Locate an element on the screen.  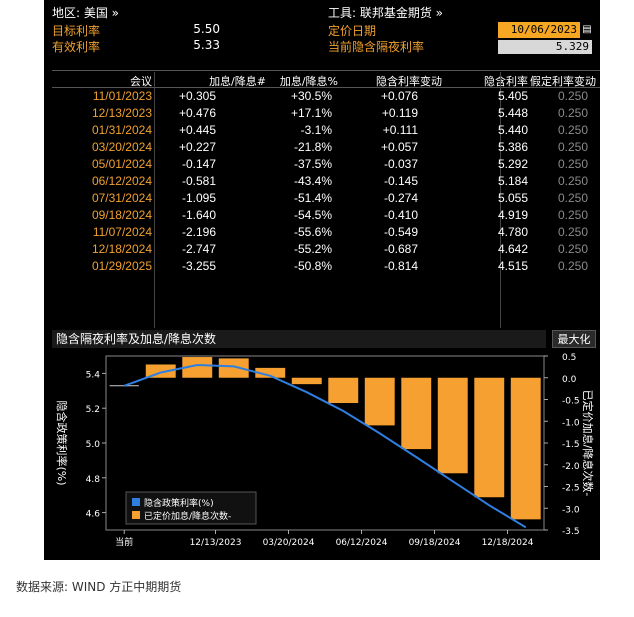
meeting-date-cell: 05/01/2024 is located at coordinates (121, 164).